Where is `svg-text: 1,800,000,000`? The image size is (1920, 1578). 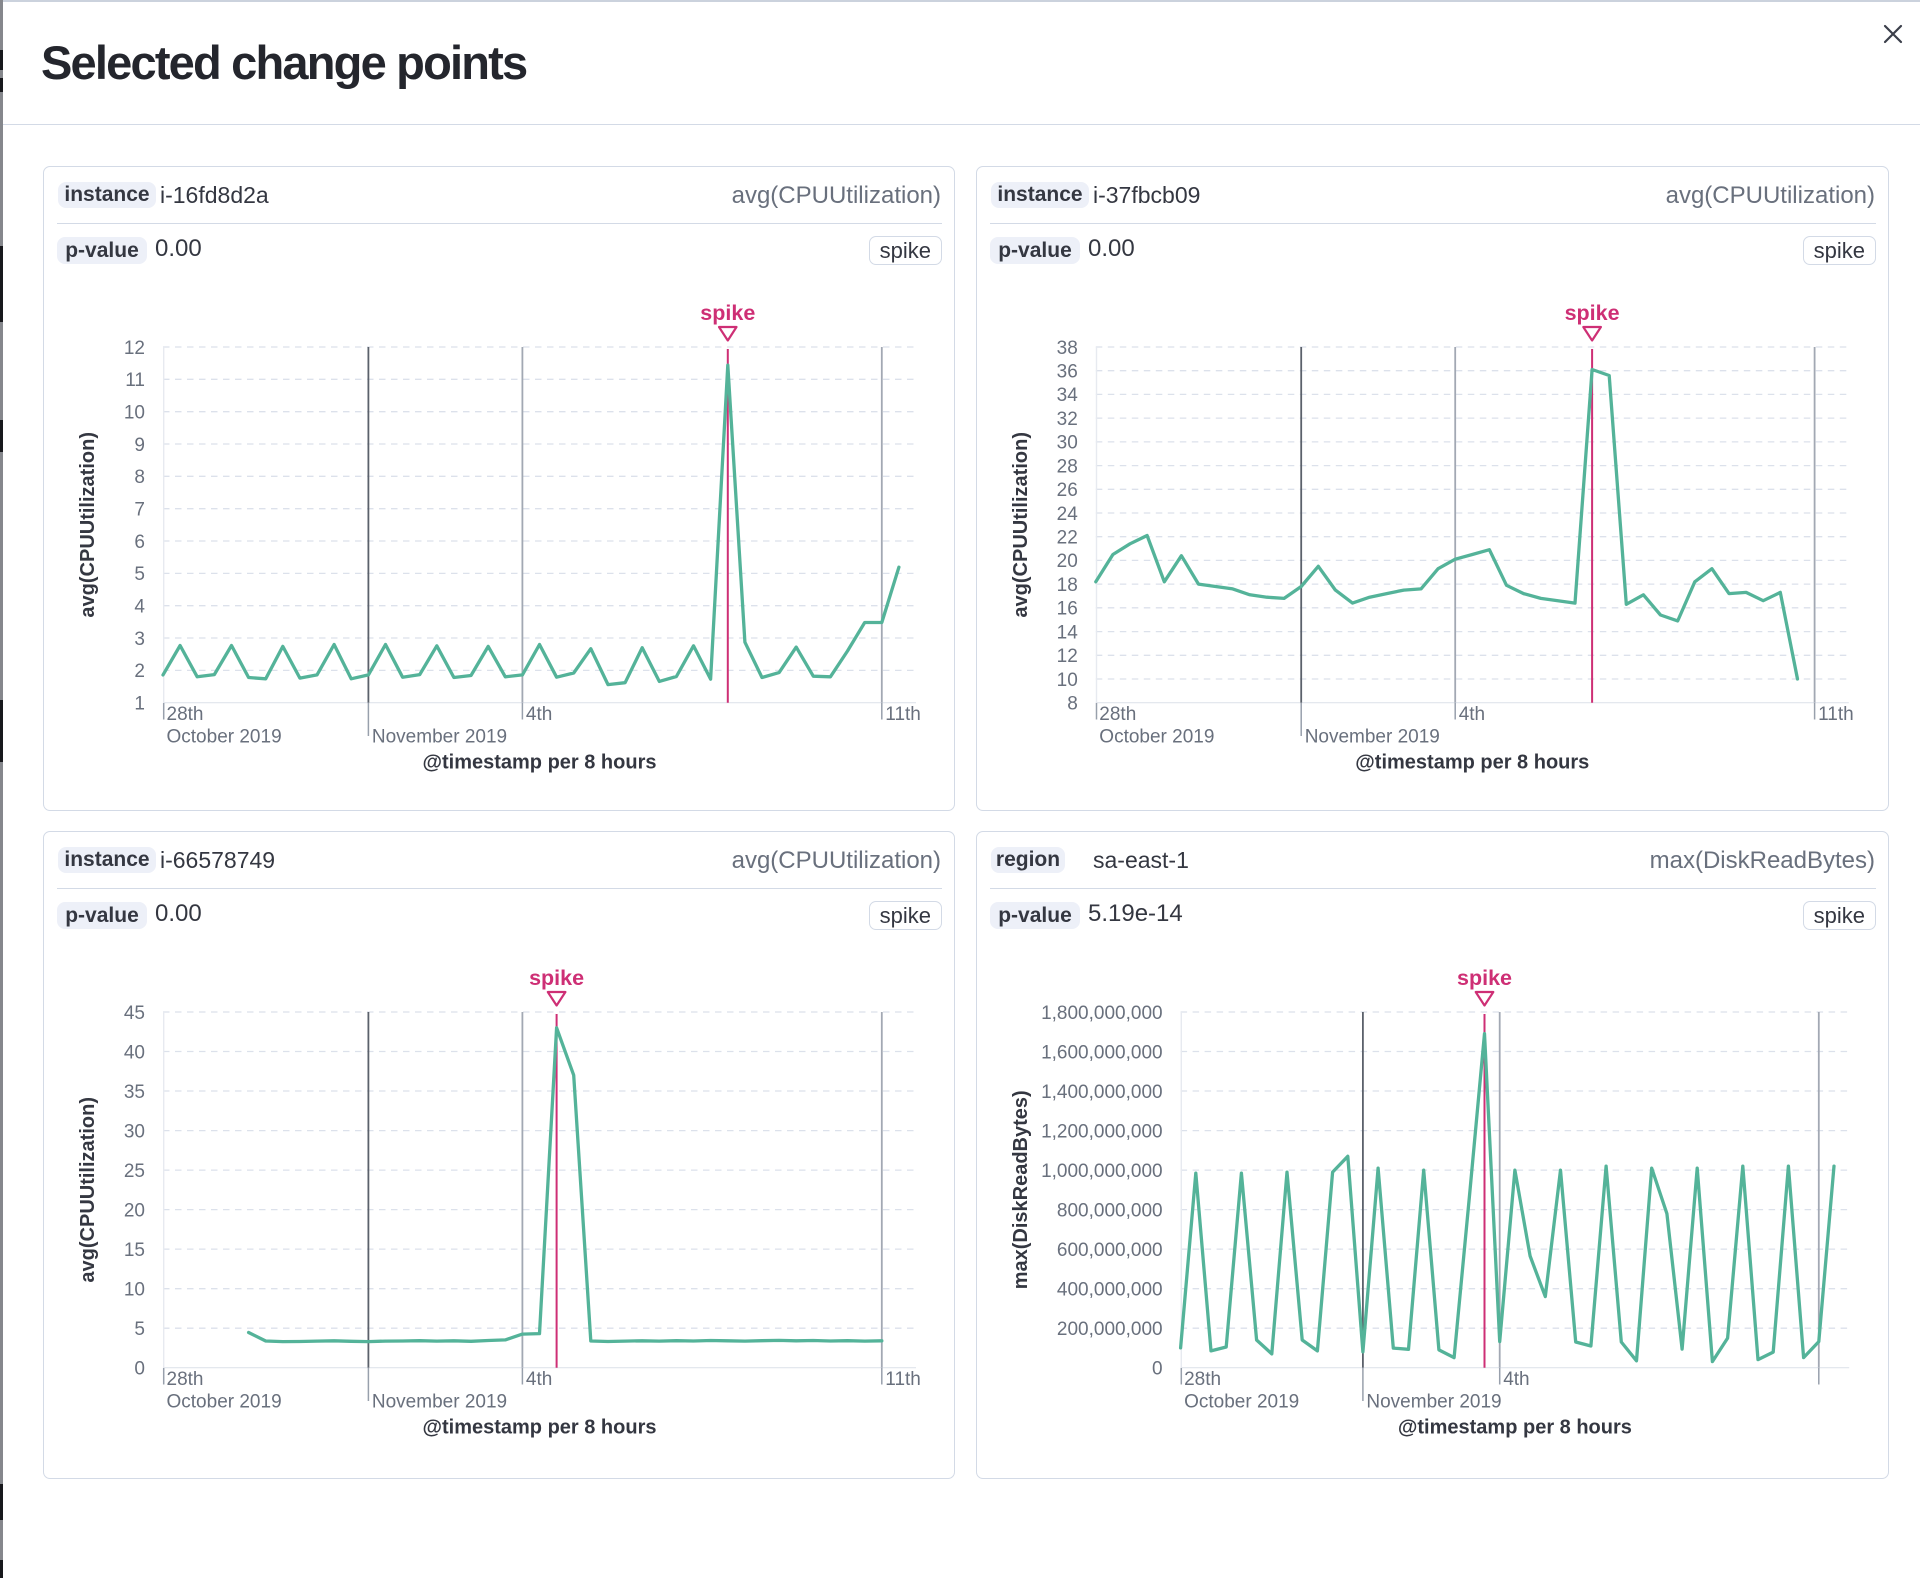
svg-text: 1,800,000,000 is located at coordinates (1102, 1013).